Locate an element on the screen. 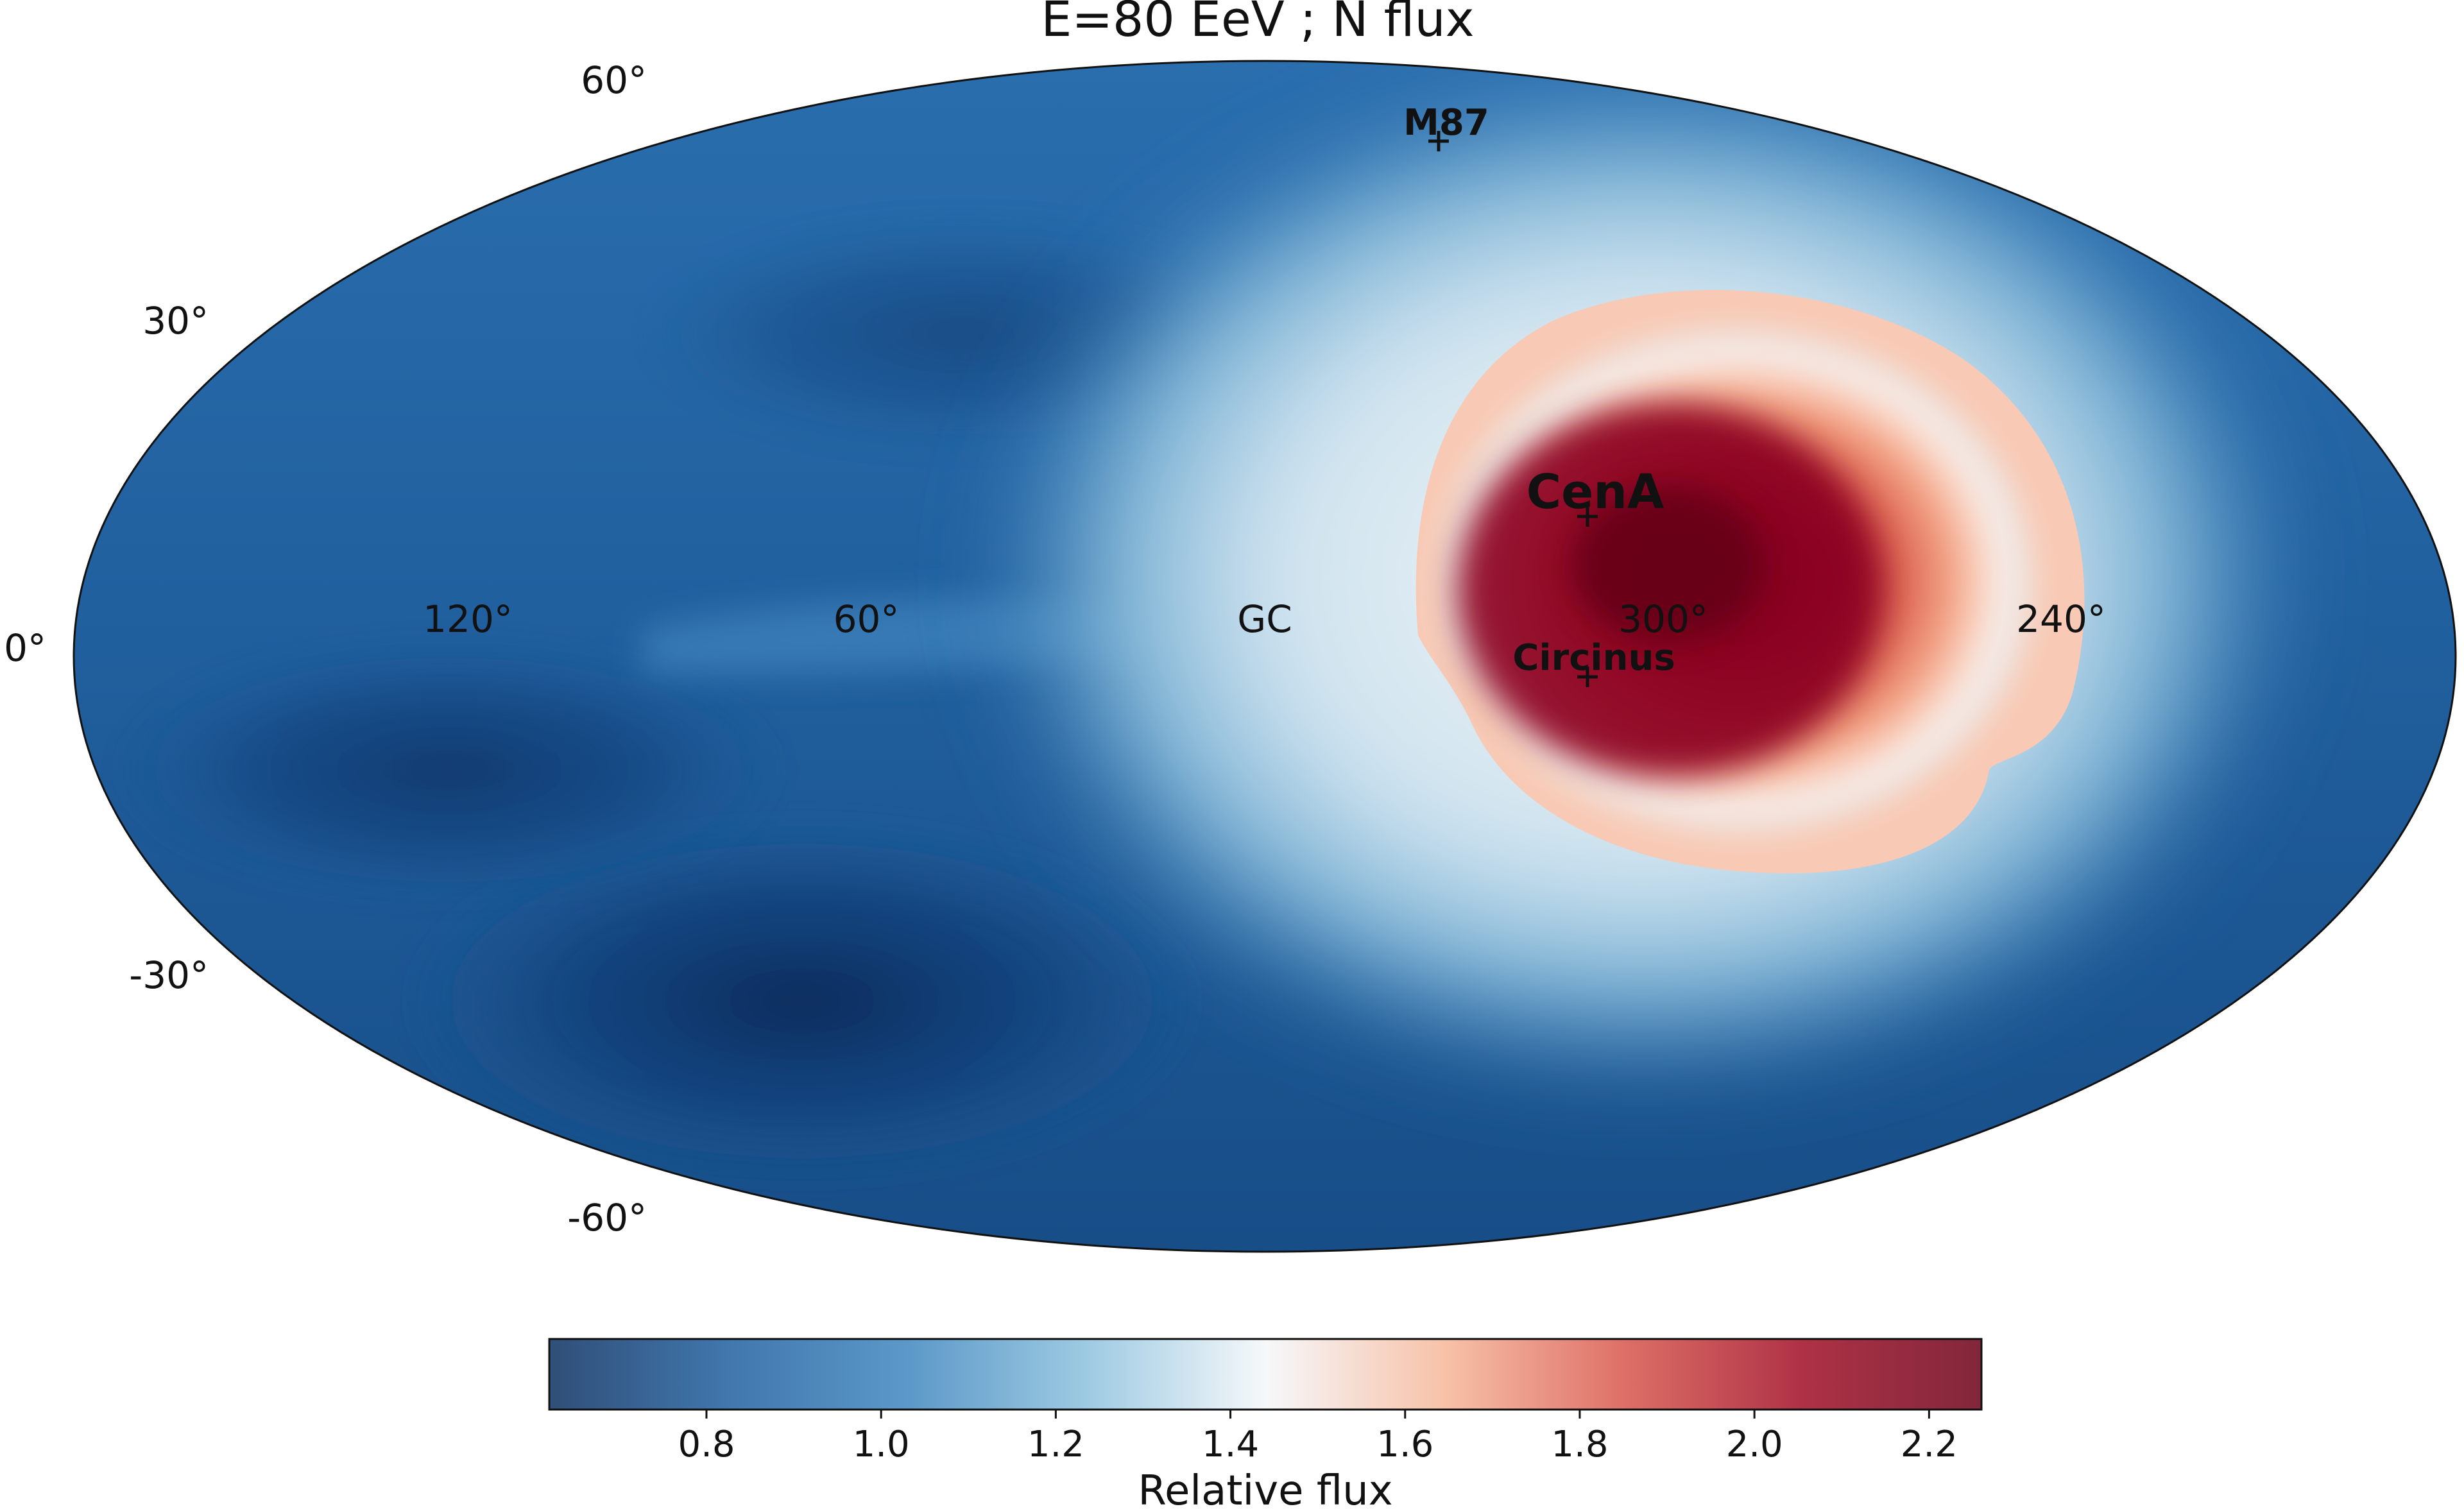 Image resolution: width=2464 pixels, height=1509 pixels. longitude-label: 240° is located at coordinates (2061, 619).